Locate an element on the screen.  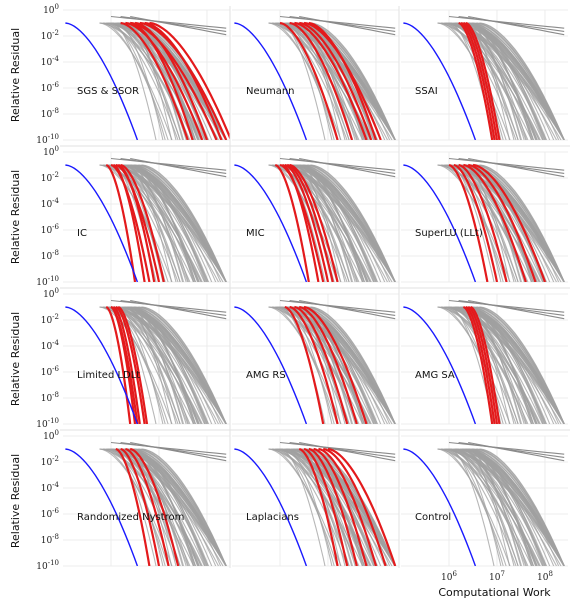
panel-label: AMG SA is located at coordinates (435, 375).